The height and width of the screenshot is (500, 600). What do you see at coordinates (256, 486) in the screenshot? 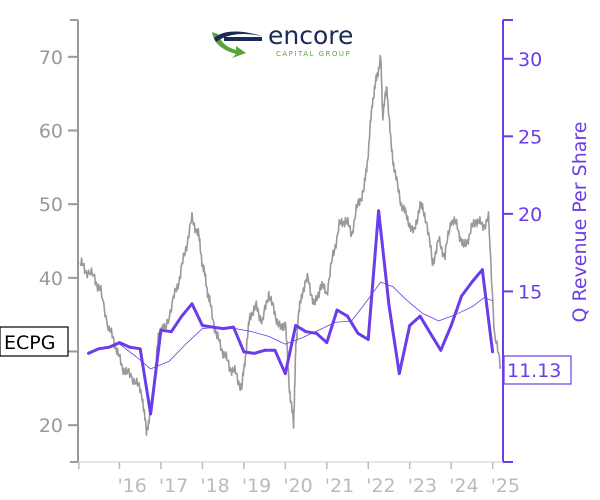
I see `x-tick-label: '19` at bounding box center [256, 486].